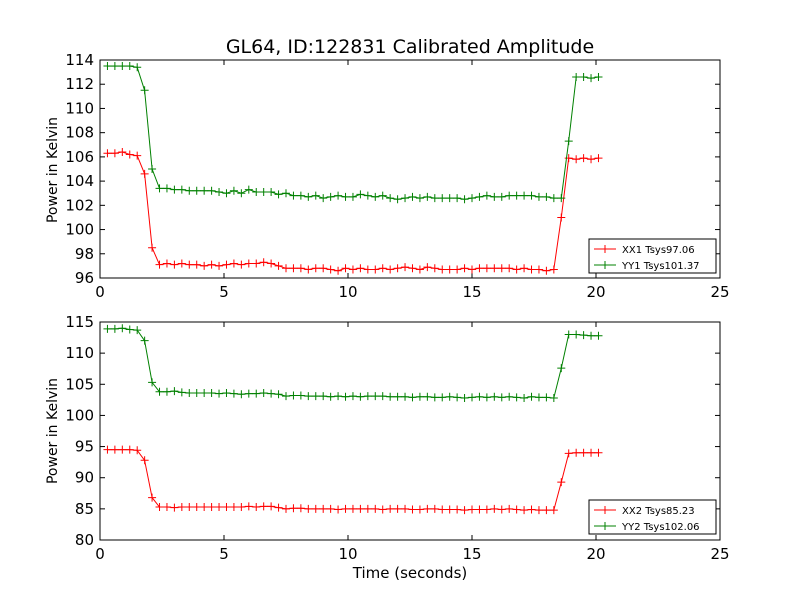  What do you see at coordinates (79, 205) in the screenshot?
I see `y-tick-label: 102` at bounding box center [79, 205].